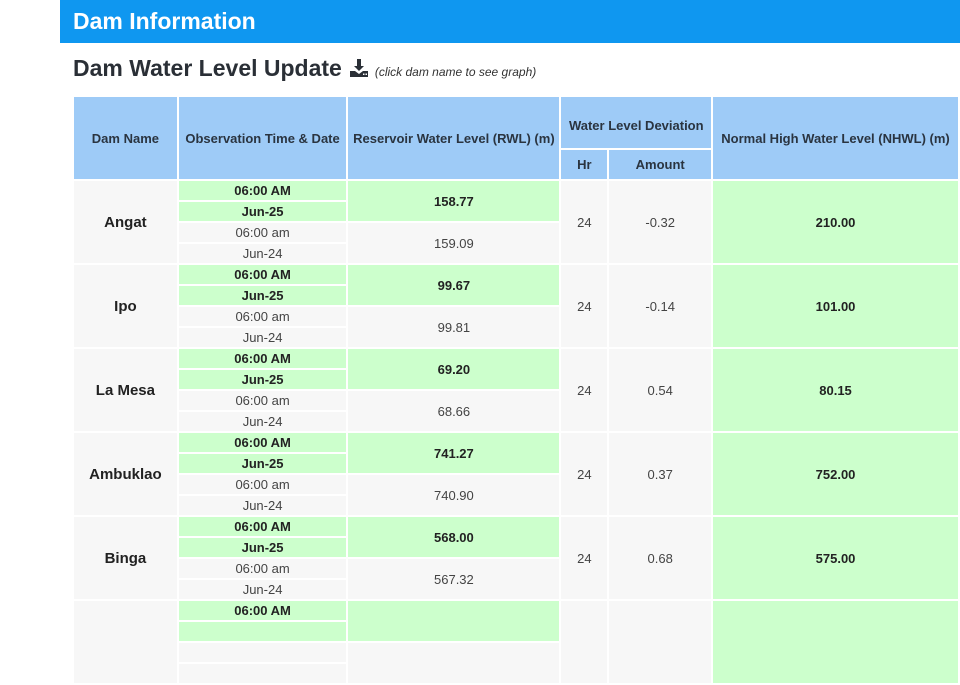 This screenshot has width=960, height=685. I want to click on table-row: Ambuklao 06:00 AM 741.27 24 0.37 752.00, so click(516, 474).